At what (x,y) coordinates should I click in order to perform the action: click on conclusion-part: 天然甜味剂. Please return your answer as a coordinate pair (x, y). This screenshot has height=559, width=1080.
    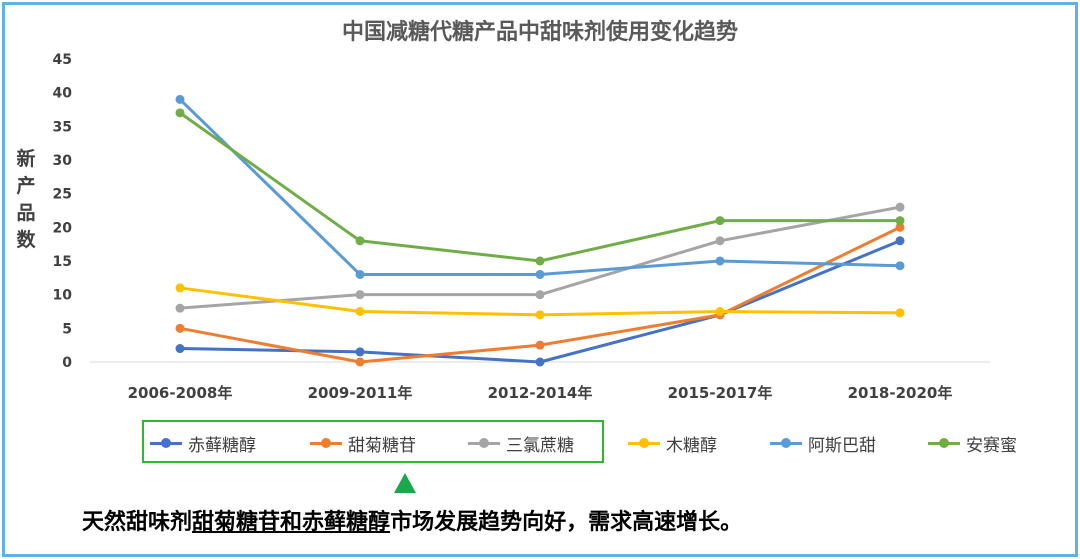
    Looking at the image, I should click on (137, 522).